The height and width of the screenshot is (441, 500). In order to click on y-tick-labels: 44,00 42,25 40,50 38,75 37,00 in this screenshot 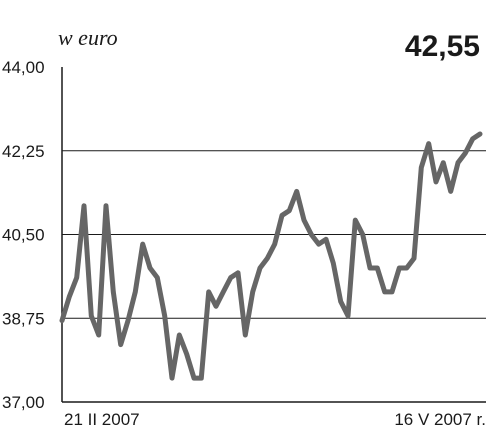, I will do `click(23, 235)`.